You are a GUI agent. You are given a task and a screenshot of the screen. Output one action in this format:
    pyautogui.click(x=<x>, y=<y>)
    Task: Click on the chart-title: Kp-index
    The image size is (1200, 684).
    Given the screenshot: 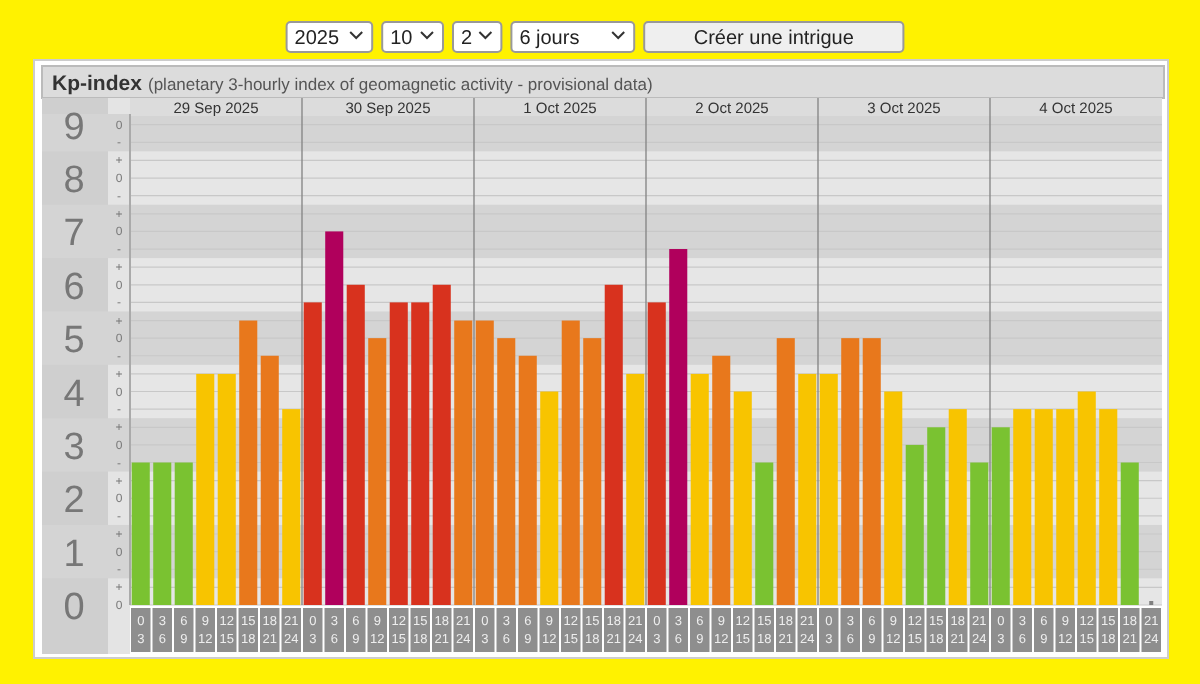 What is the action you would take?
    pyautogui.click(x=97, y=84)
    